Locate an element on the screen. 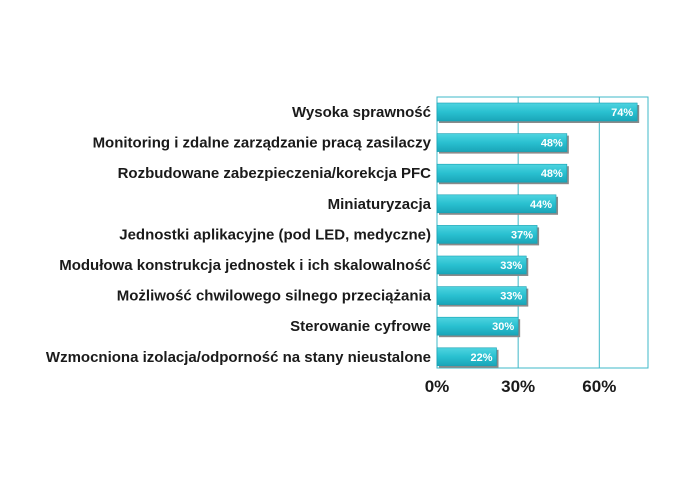  category-label: Sterowanie cyfrowe is located at coordinates (360, 326).